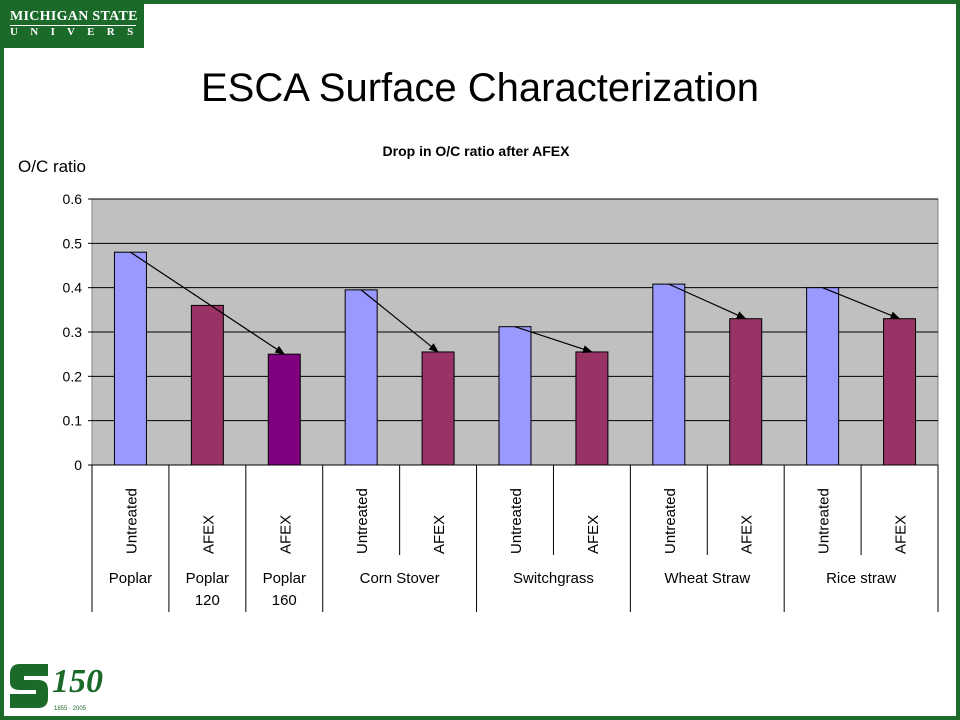 The height and width of the screenshot is (720, 960). Describe the element at coordinates (477, 151) in the screenshot. I see `chart-title: Drop in O/C ratio after AFEX` at that location.